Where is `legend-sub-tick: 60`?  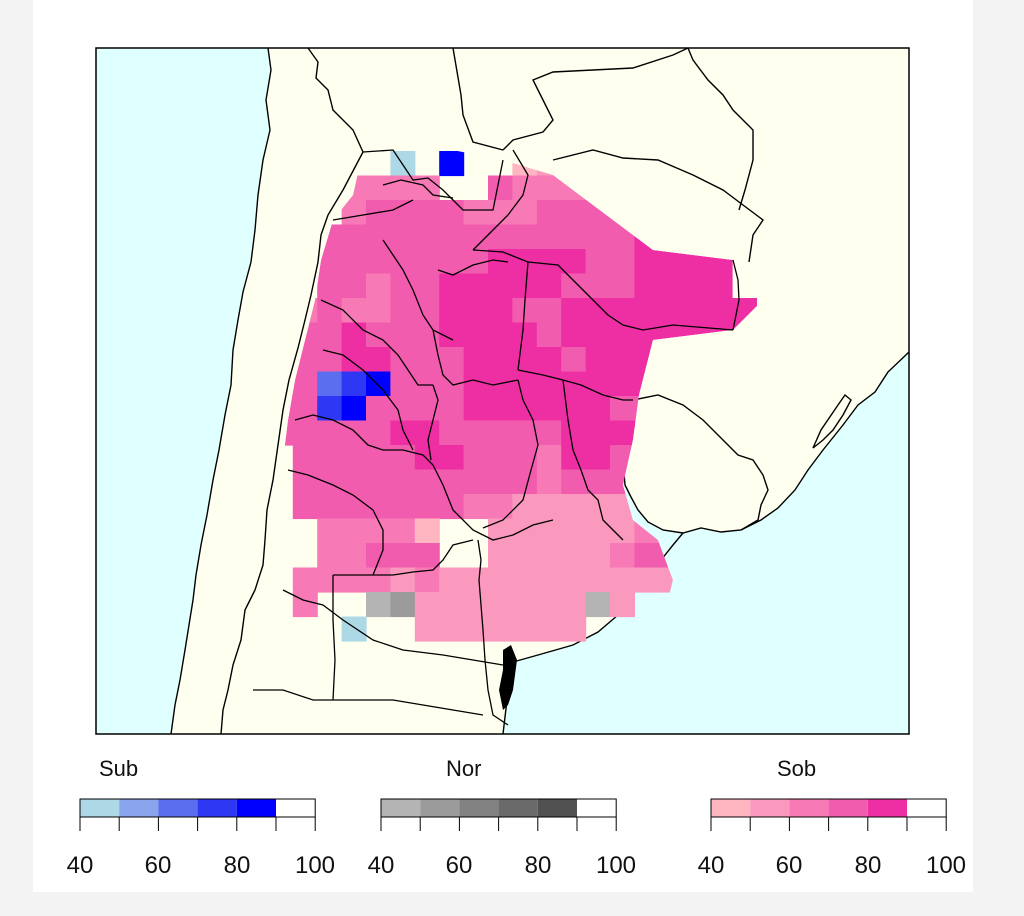 legend-sub-tick: 60 is located at coordinates (158, 865).